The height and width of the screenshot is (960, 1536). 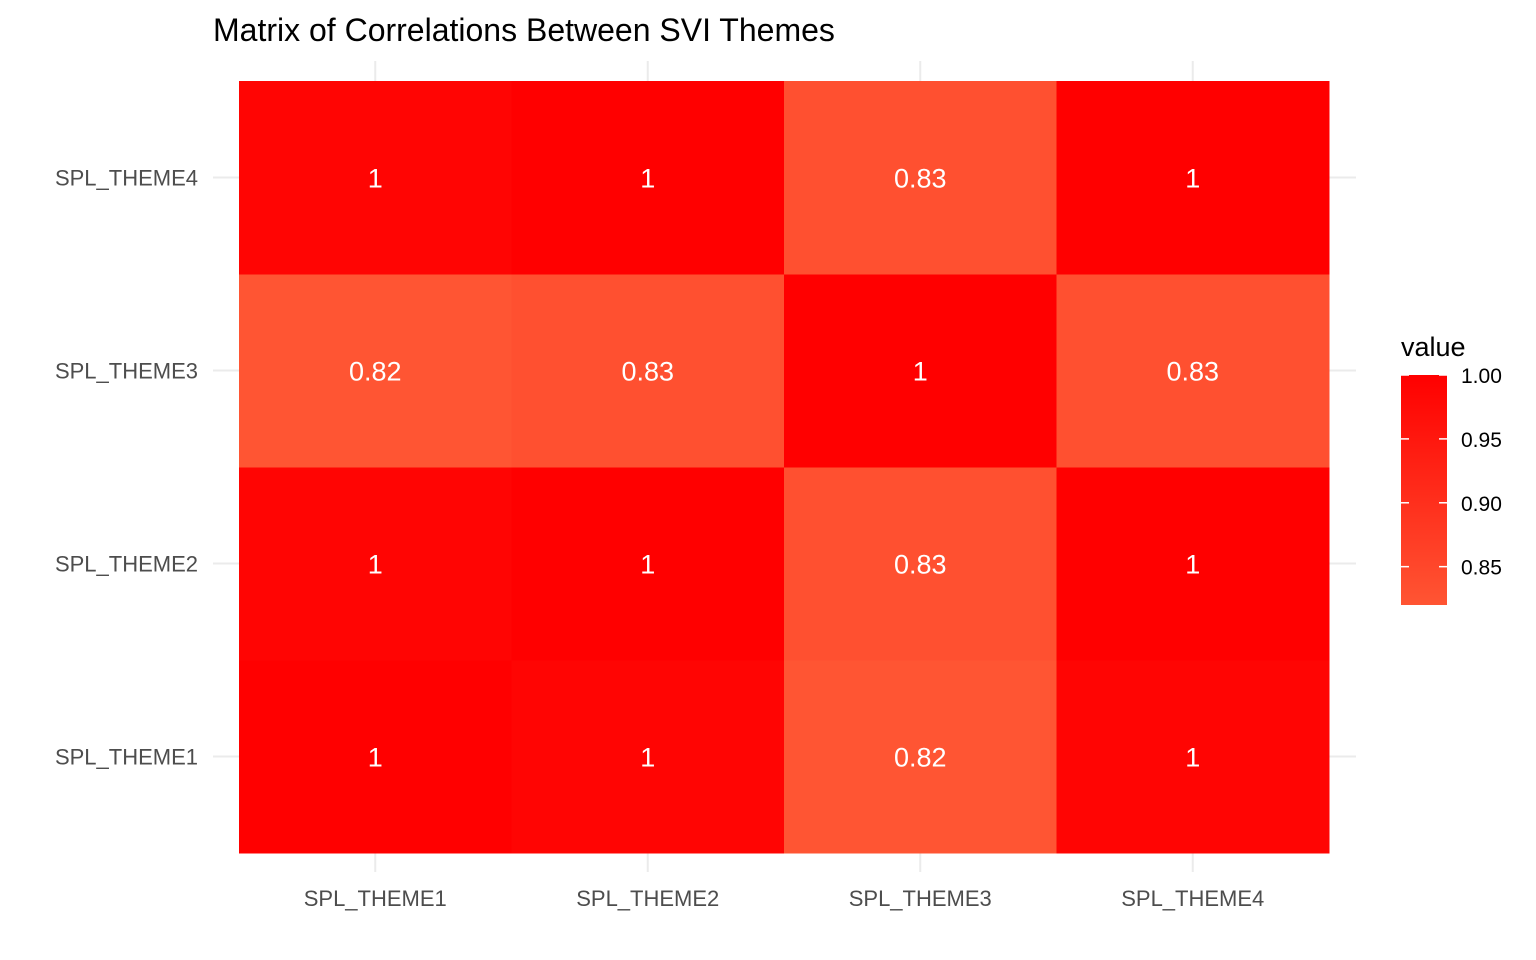 I want to click on legend: value 1.00 0.95 0.90 0.85, so click(x=1451, y=468).